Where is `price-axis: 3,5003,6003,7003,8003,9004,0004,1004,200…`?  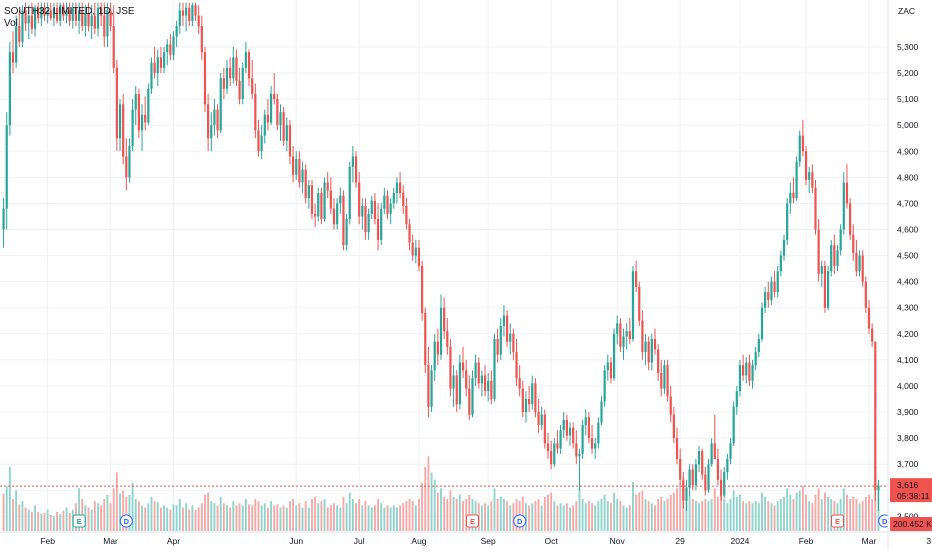 price-axis: 3,5003,6003,7003,8003,9004,0004,1004,200… is located at coordinates (908, 281).